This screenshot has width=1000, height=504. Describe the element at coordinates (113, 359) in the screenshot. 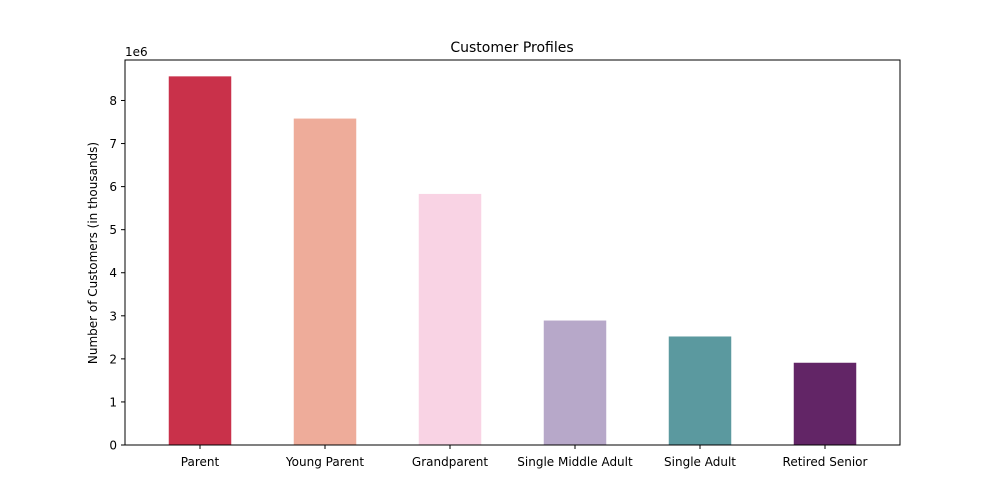

I see `y-tick-label: 2` at that location.